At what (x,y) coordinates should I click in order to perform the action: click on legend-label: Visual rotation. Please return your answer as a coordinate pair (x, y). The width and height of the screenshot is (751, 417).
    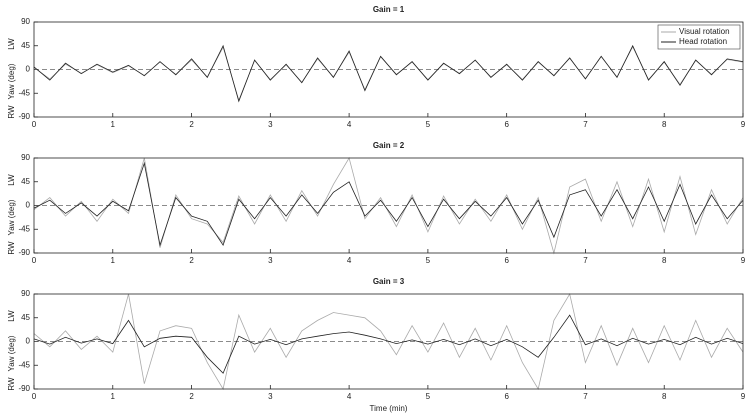
    Looking at the image, I should click on (704, 31).